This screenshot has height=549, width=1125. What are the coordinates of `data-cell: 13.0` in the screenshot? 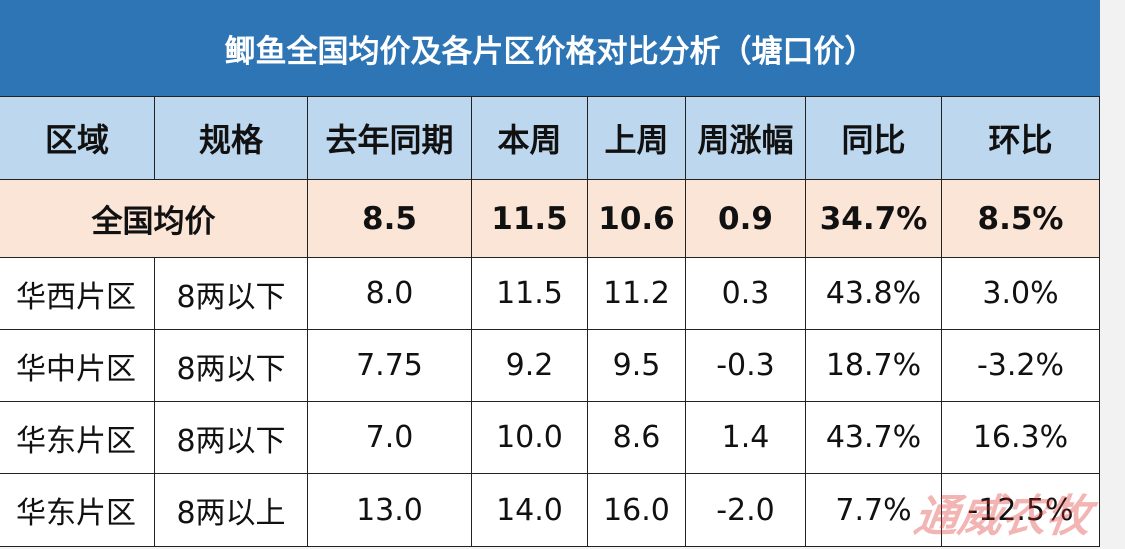 It's located at (390, 510).